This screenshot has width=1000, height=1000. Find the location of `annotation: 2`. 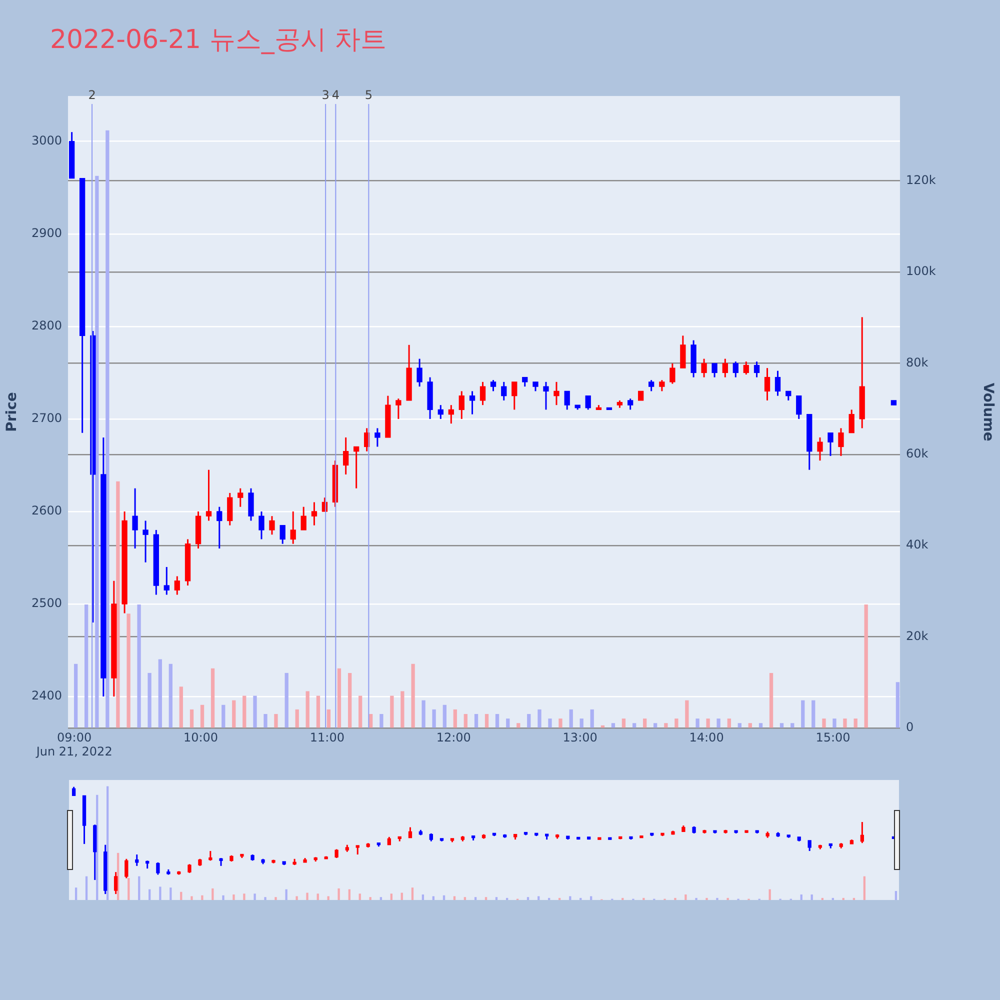

annotation: 2 is located at coordinates (92, 95).